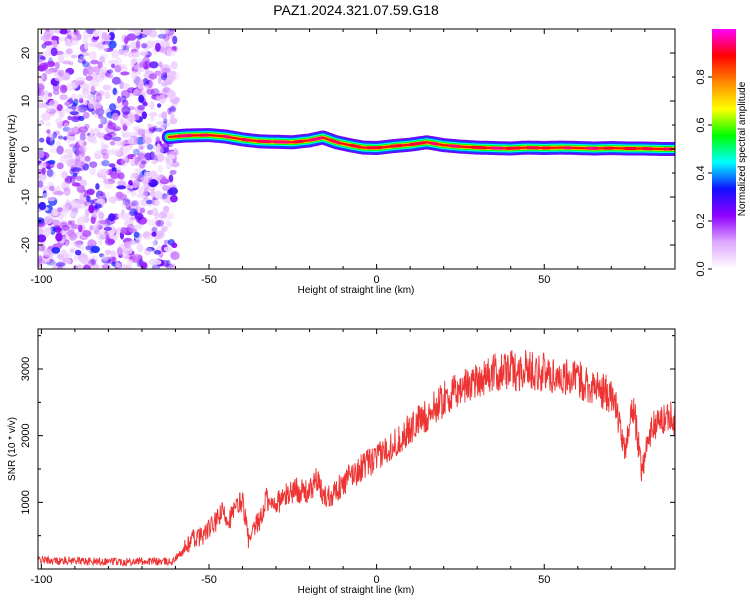 The width and height of the screenshot is (750, 600). I want to click on y-tick-label: -10, so click(26, 197).